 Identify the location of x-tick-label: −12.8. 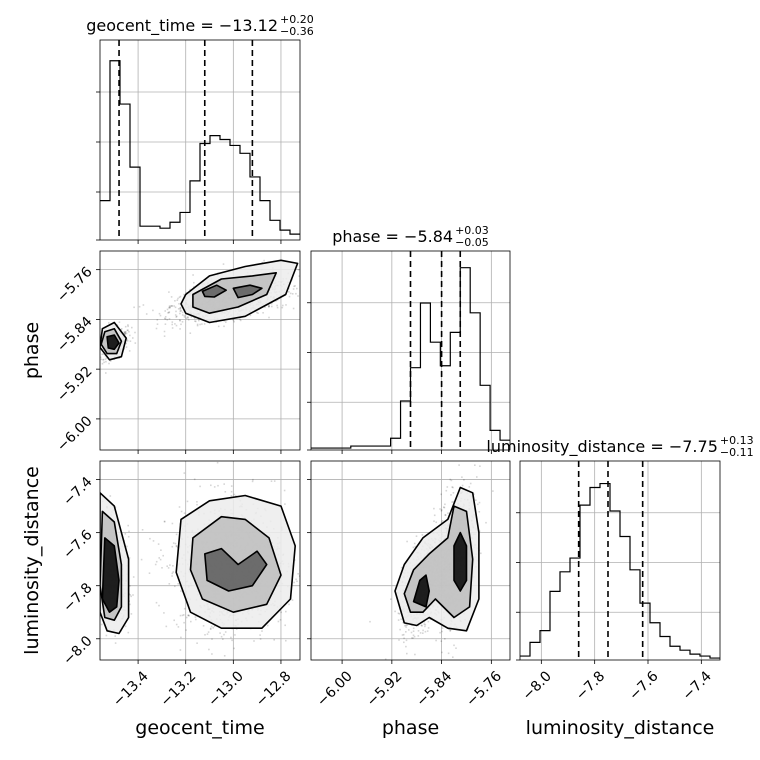
(274, 689).